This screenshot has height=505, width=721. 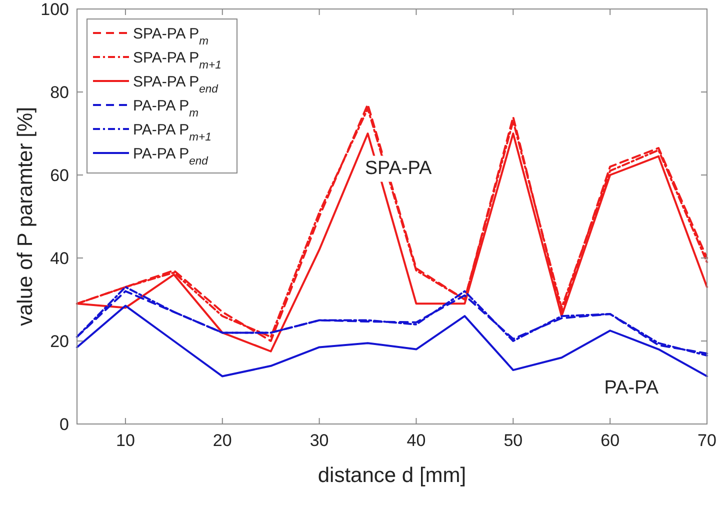 What do you see at coordinates (59, 341) in the screenshot?
I see `y-tick-label: 20` at bounding box center [59, 341].